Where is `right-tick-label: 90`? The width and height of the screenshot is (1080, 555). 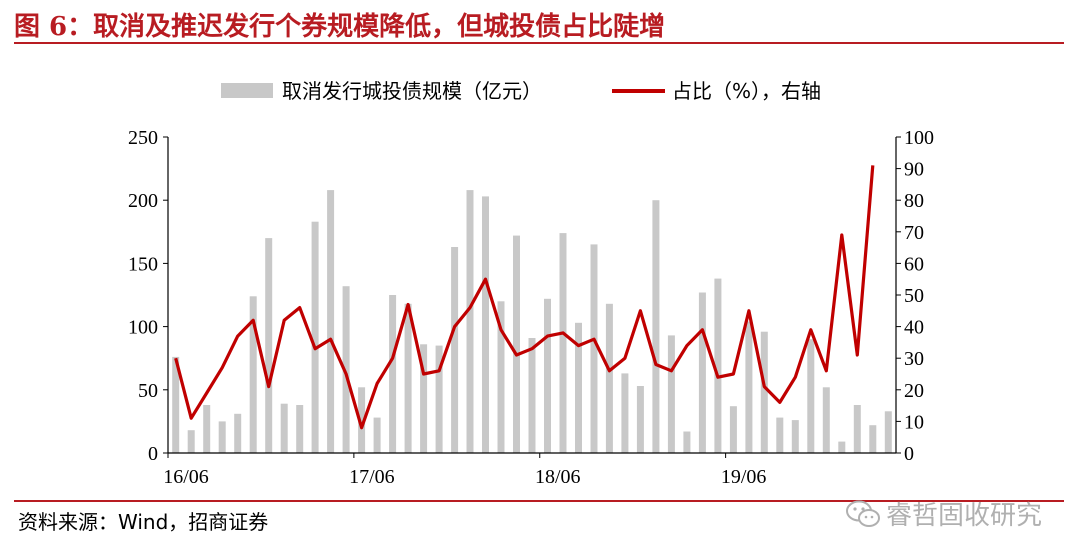 right-tick-label: 90 is located at coordinates (914, 170).